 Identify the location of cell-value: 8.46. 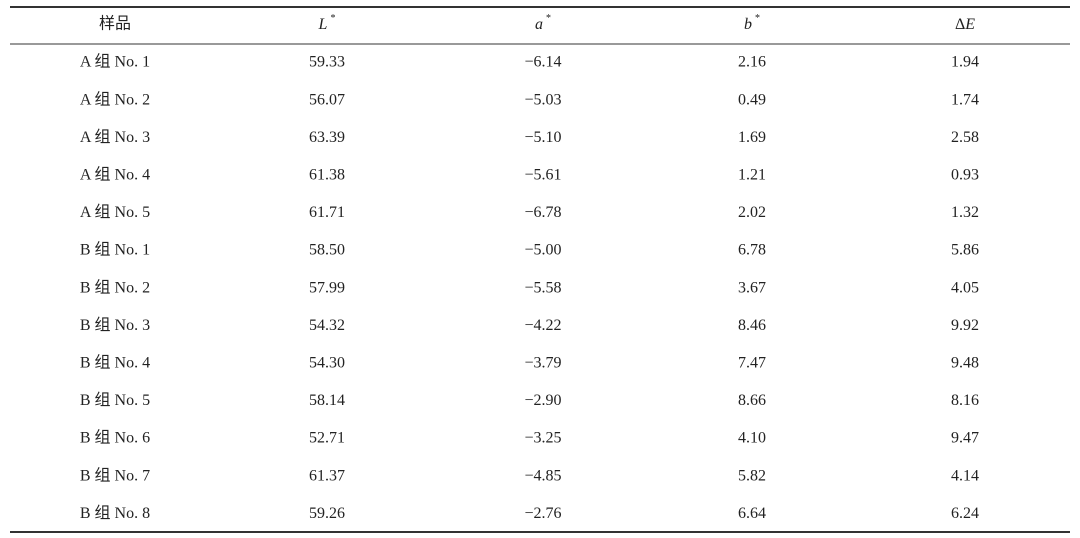
(752, 325).